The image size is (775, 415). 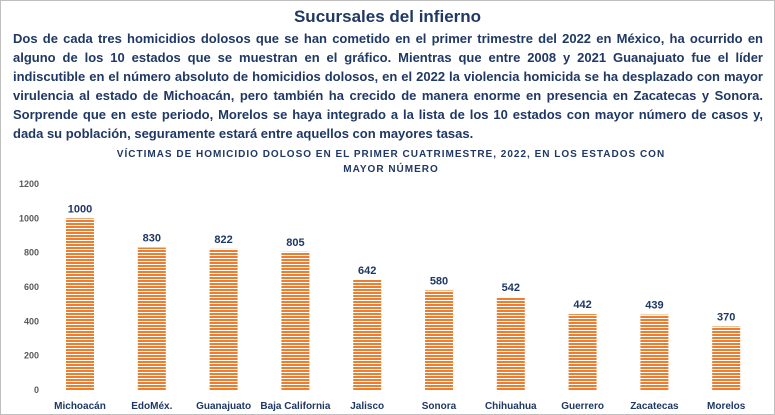 What do you see at coordinates (29, 184) in the screenshot?
I see `y-tick-label: 1200` at bounding box center [29, 184].